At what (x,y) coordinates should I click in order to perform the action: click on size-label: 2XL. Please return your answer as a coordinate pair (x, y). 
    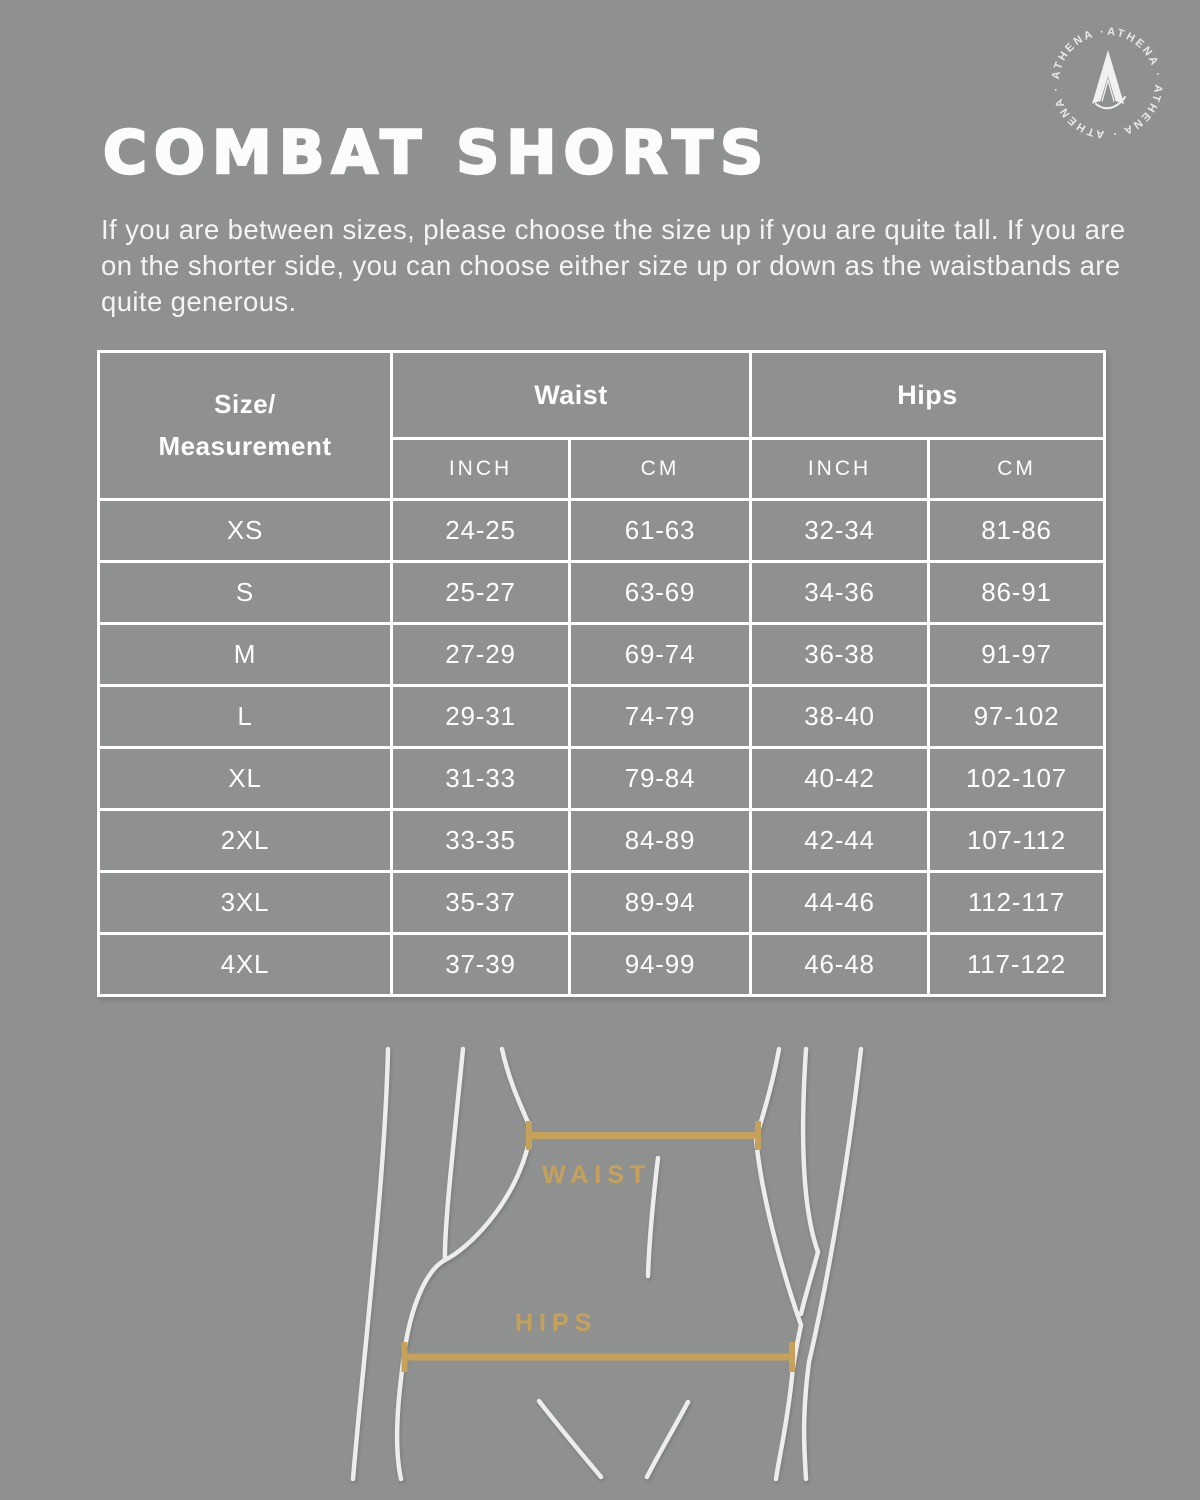
    Looking at the image, I should click on (245, 840).